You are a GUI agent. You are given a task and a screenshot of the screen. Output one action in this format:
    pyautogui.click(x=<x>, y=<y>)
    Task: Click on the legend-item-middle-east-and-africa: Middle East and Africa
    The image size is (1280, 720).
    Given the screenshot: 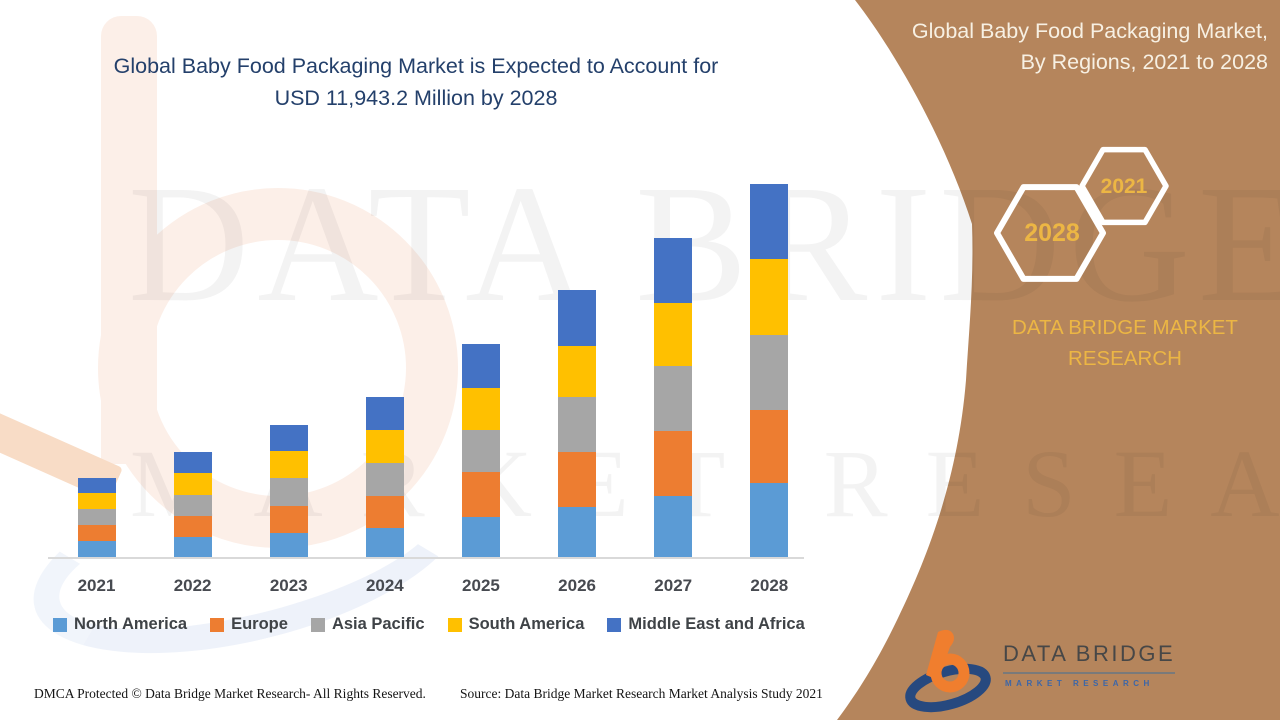 What is the action you would take?
    pyautogui.click(x=706, y=624)
    